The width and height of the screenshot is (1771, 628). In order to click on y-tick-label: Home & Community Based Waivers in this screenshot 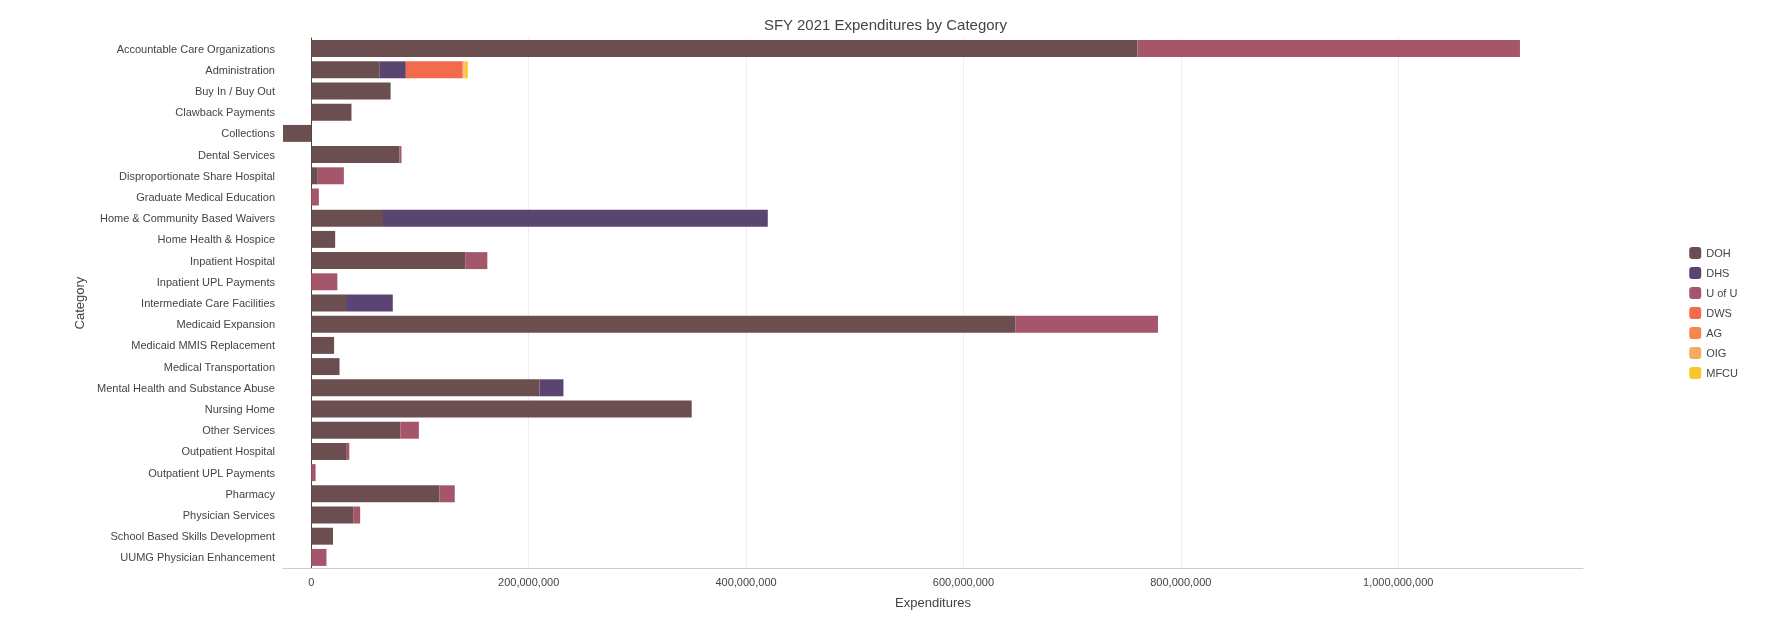, I will do `click(187, 218)`.